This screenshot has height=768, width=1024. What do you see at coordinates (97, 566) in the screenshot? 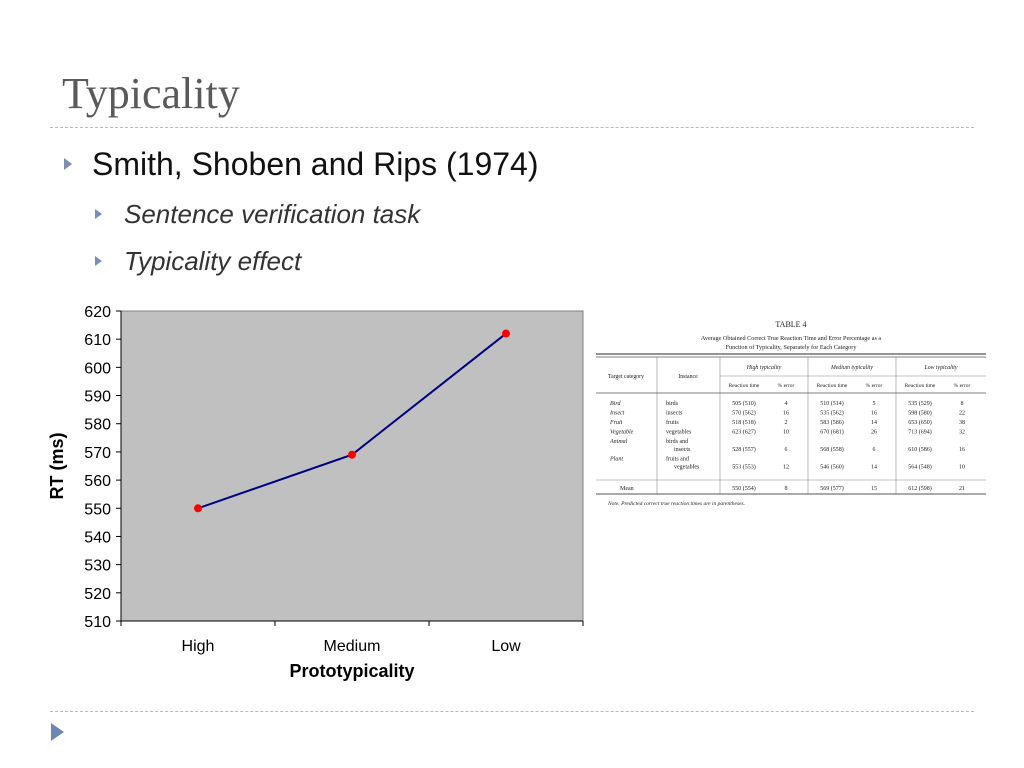
I see `y-tick-label: 530` at bounding box center [97, 566].